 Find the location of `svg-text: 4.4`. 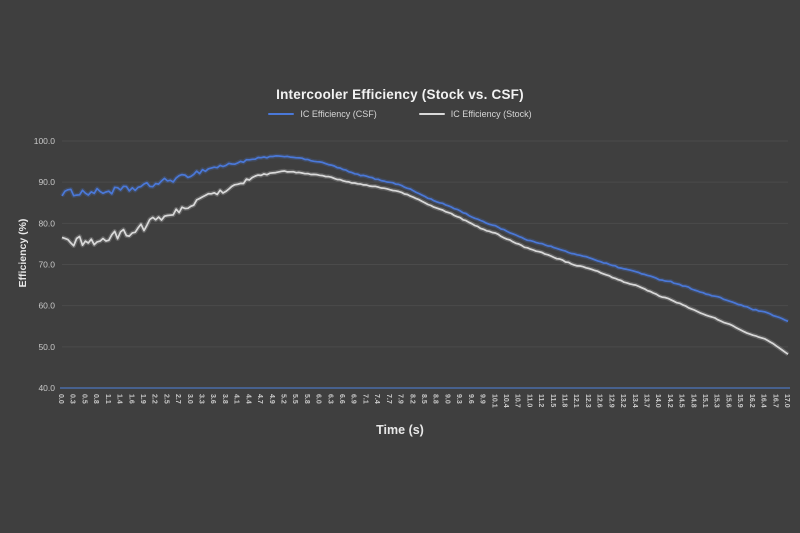

svg-text: 4.4 is located at coordinates (247, 399).